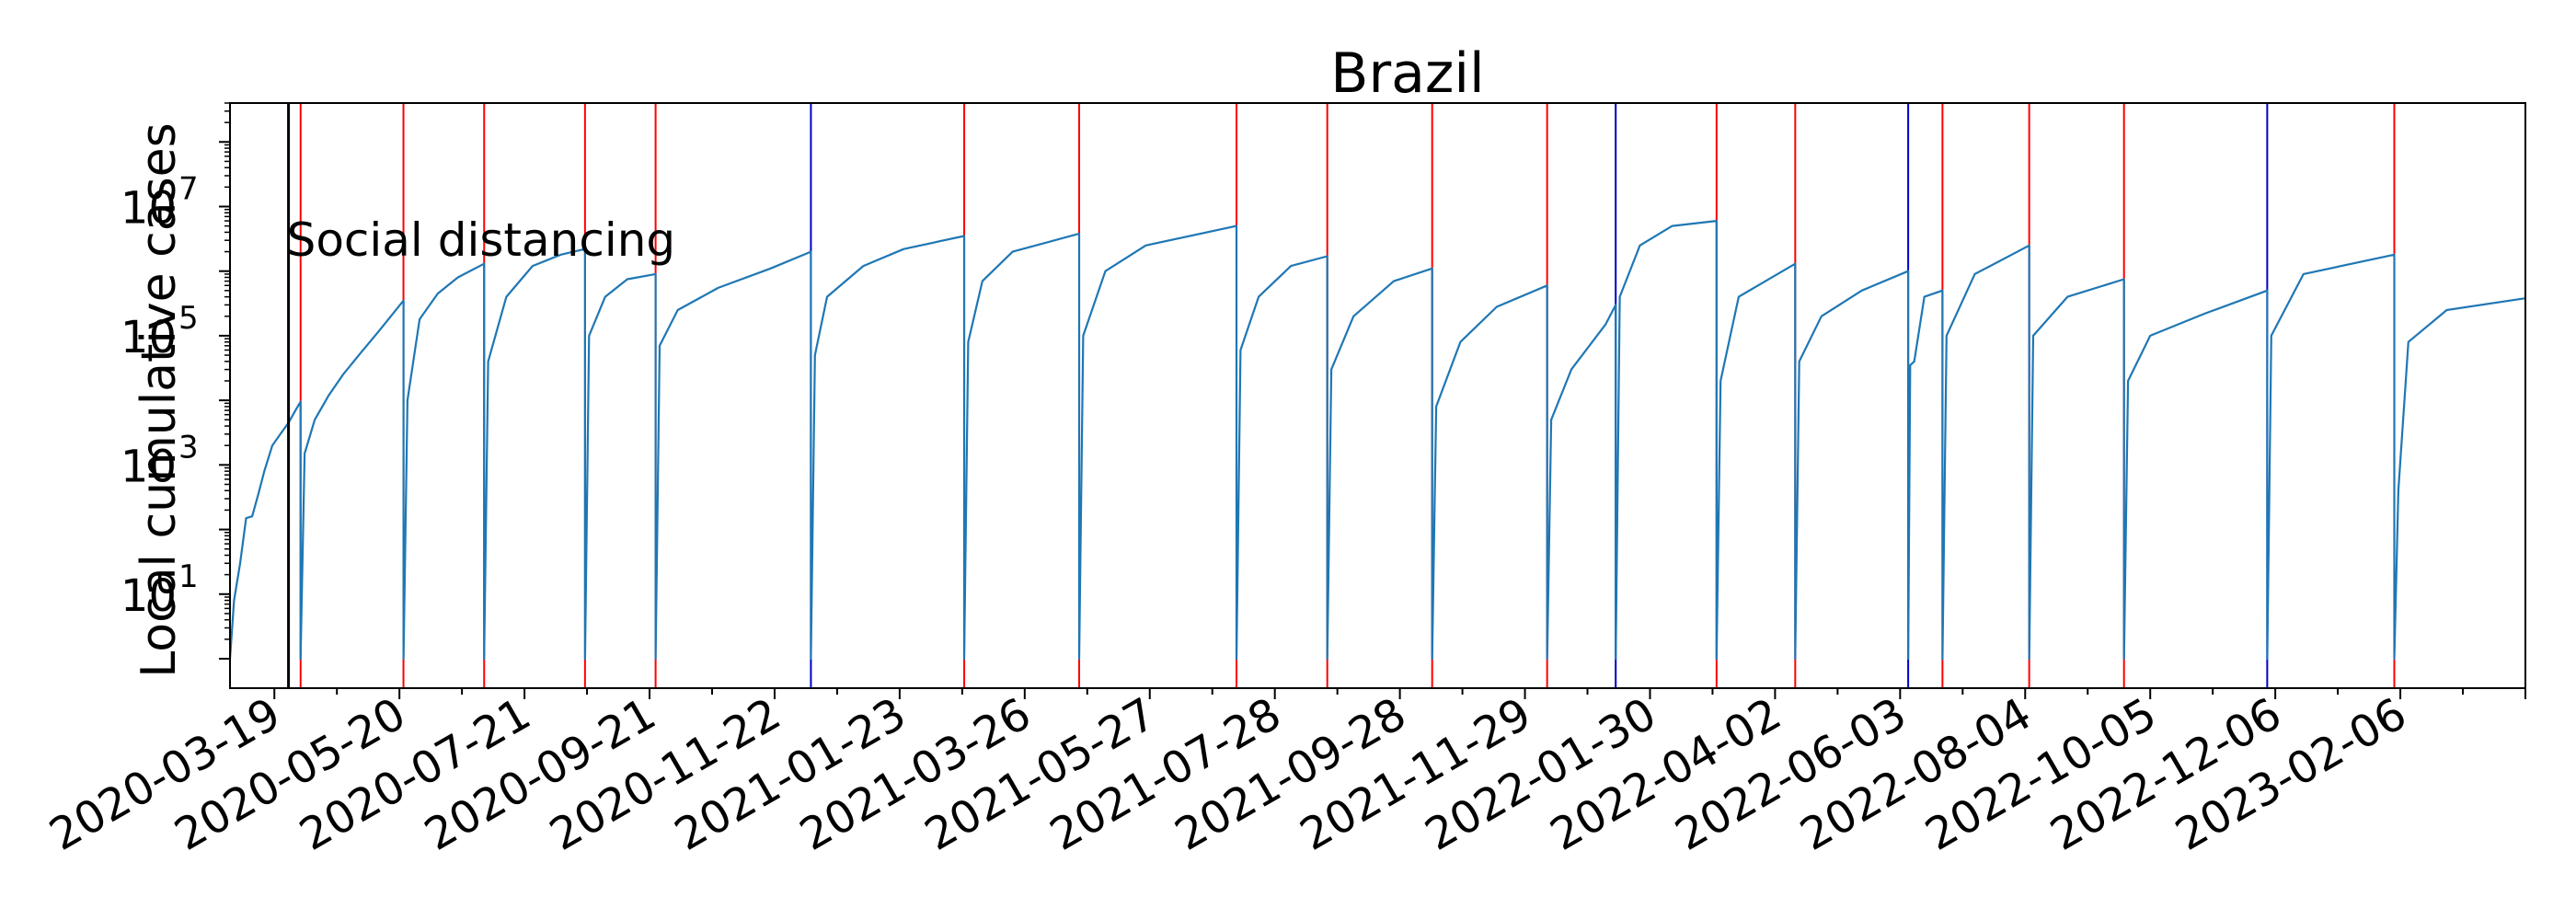 The image size is (2576, 920). What do you see at coordinates (188, 576) in the screenshot?
I see `y-tick-exponent: 1` at bounding box center [188, 576].